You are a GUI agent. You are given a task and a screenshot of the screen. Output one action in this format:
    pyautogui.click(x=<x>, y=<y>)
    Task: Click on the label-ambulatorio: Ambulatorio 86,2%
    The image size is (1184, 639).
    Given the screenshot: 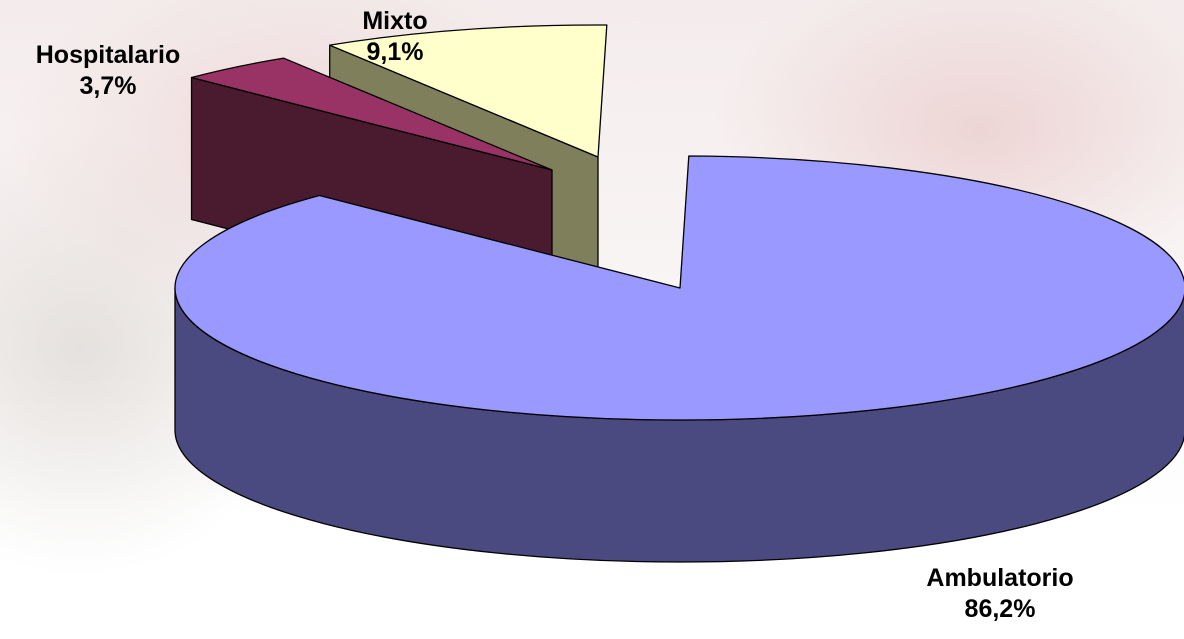 What is the action you would take?
    pyautogui.click(x=1000, y=594)
    